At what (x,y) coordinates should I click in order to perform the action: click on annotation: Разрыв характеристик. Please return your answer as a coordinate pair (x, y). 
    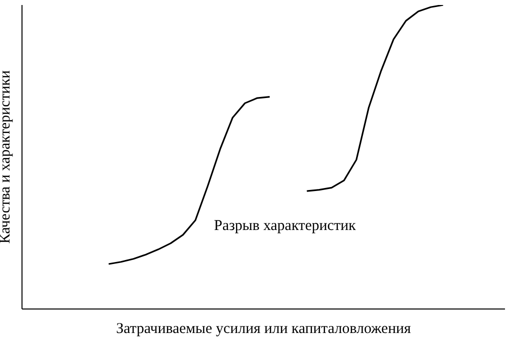
    Looking at the image, I should click on (285, 226).